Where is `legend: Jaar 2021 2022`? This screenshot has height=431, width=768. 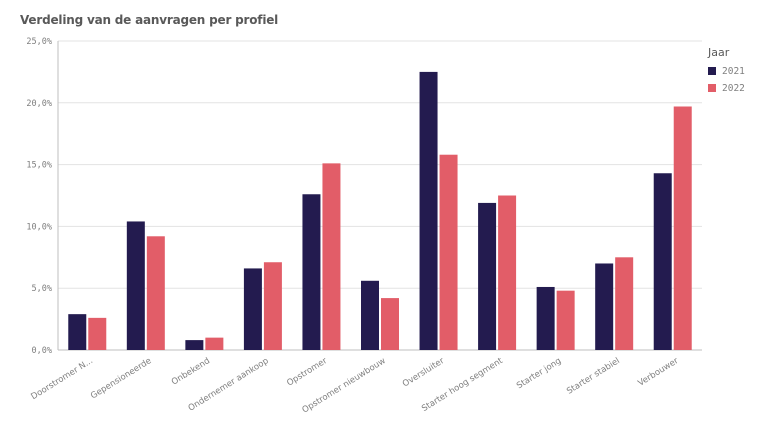
legend: Jaar 2021 2022 is located at coordinates (726, 70).